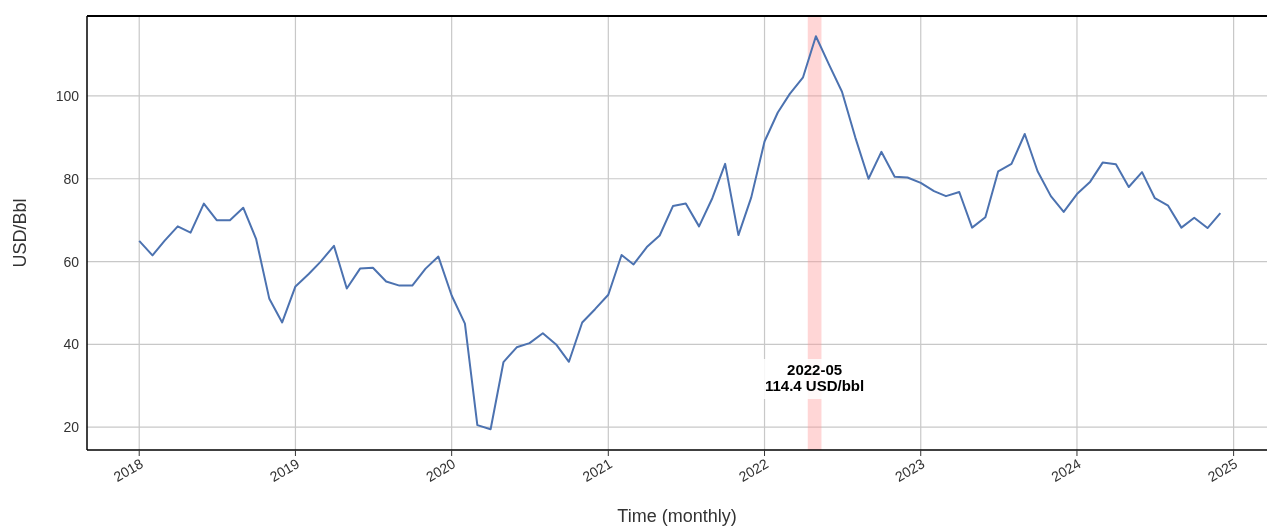 The image size is (1267, 528). I want to click on x-axis-title: Time (monthly), so click(677, 516).